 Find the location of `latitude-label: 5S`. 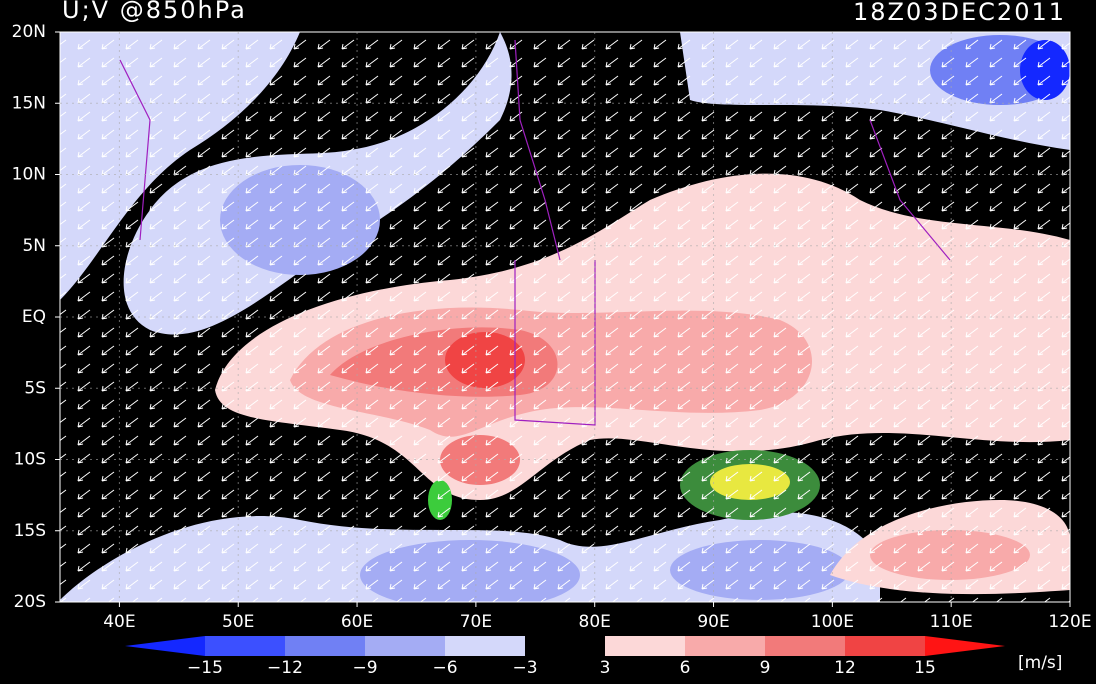

latitude-label: 5S is located at coordinates (35, 388).